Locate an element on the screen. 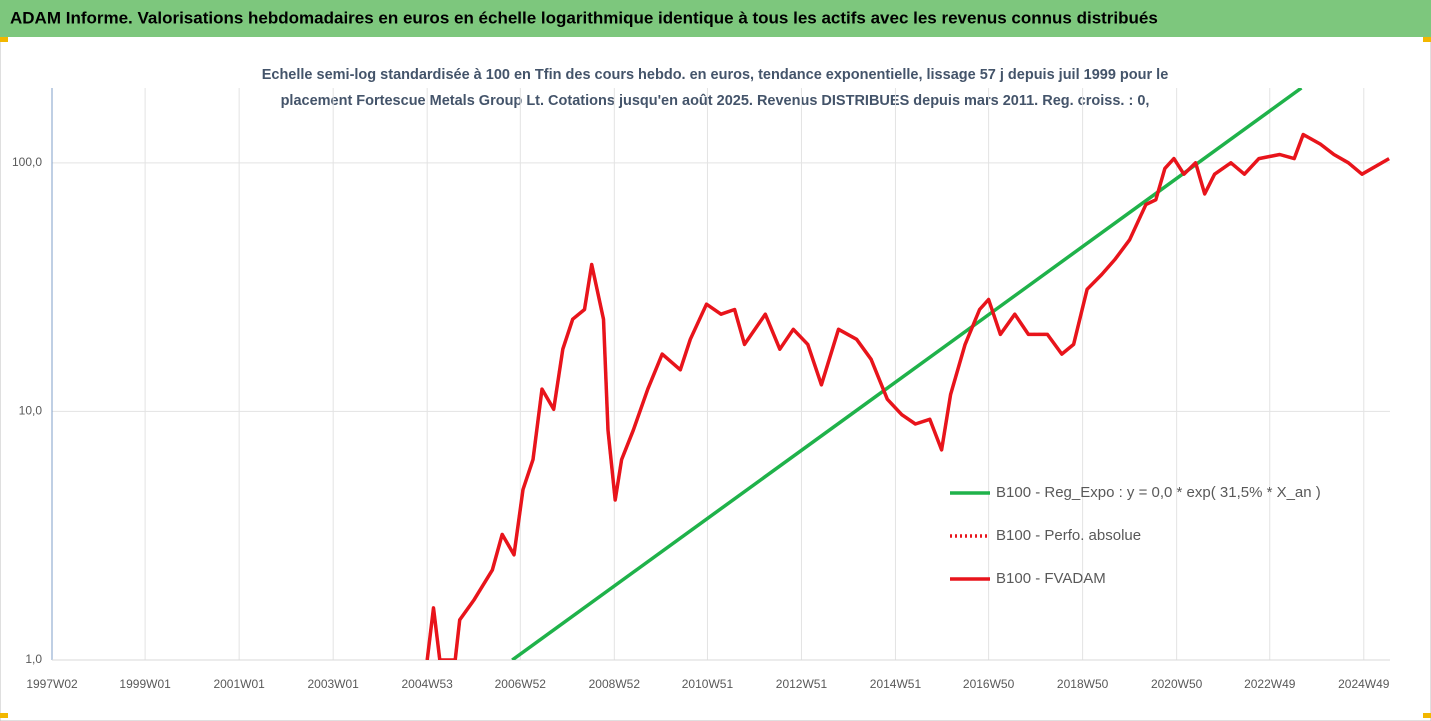  x-tick-label: 2016W50 is located at coordinates (989, 684).